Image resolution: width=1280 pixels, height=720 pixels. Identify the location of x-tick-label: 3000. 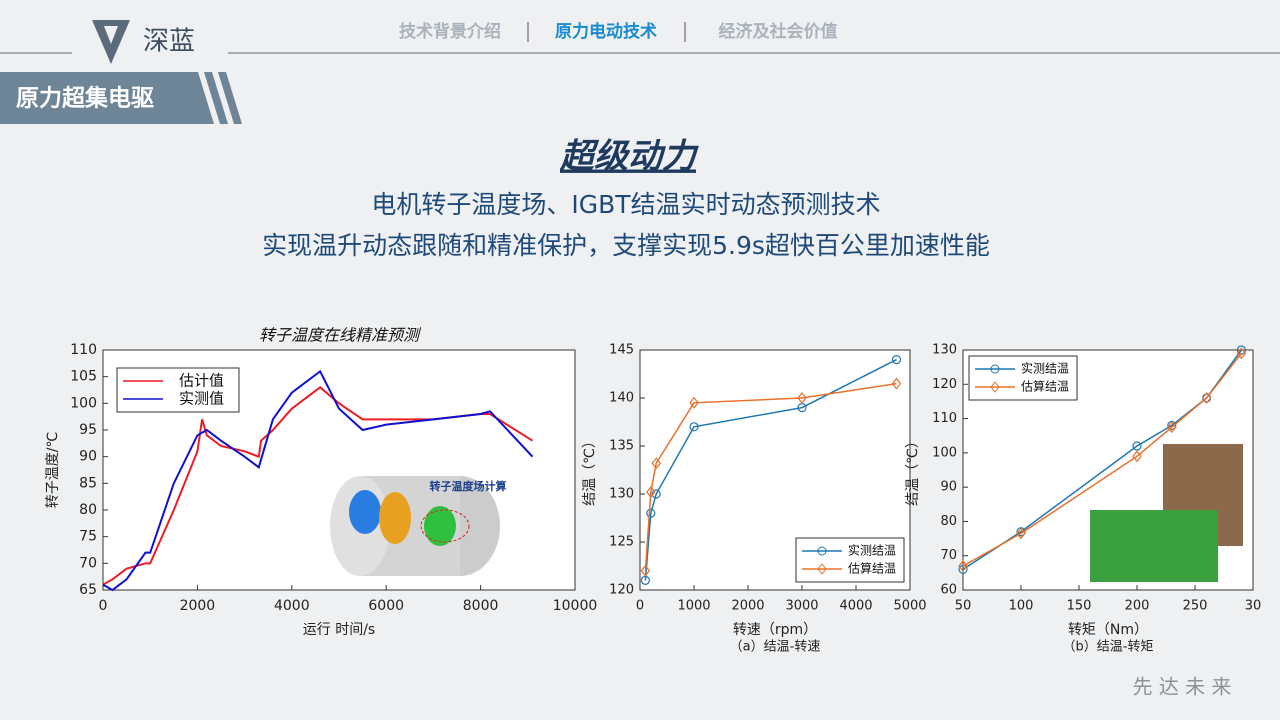
(801, 606).